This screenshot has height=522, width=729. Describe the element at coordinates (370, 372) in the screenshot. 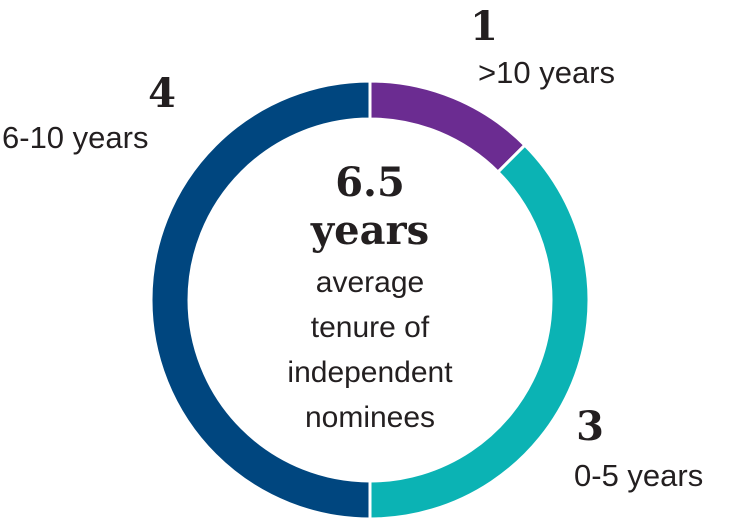

I see `center-line: independent` at that location.